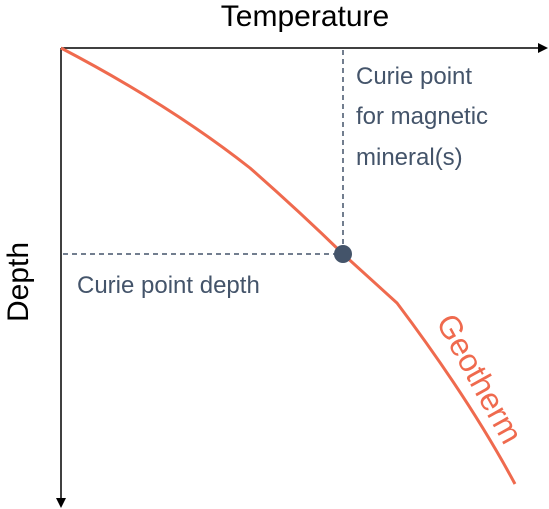 This screenshot has height=509, width=549. Describe the element at coordinates (168, 285) in the screenshot. I see `curie-depth-label: Curie point depth` at that location.